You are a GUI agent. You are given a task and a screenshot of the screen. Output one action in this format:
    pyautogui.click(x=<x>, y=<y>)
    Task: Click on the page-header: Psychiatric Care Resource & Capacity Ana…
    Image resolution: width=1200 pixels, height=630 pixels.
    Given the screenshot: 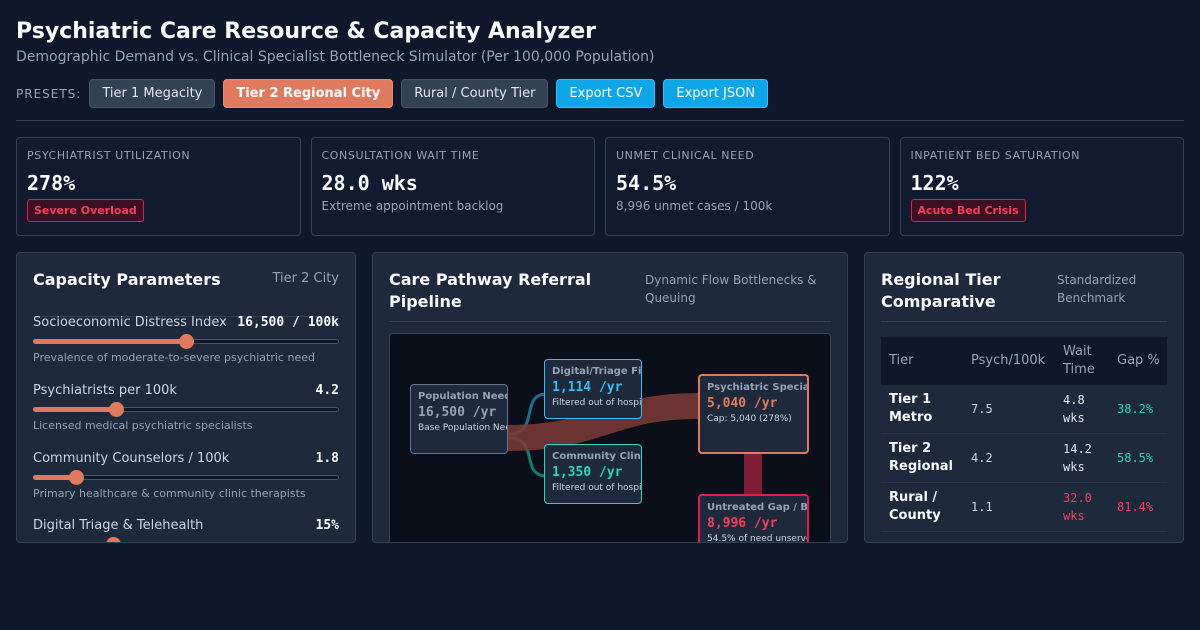 What is the action you would take?
    pyautogui.click(x=600, y=42)
    